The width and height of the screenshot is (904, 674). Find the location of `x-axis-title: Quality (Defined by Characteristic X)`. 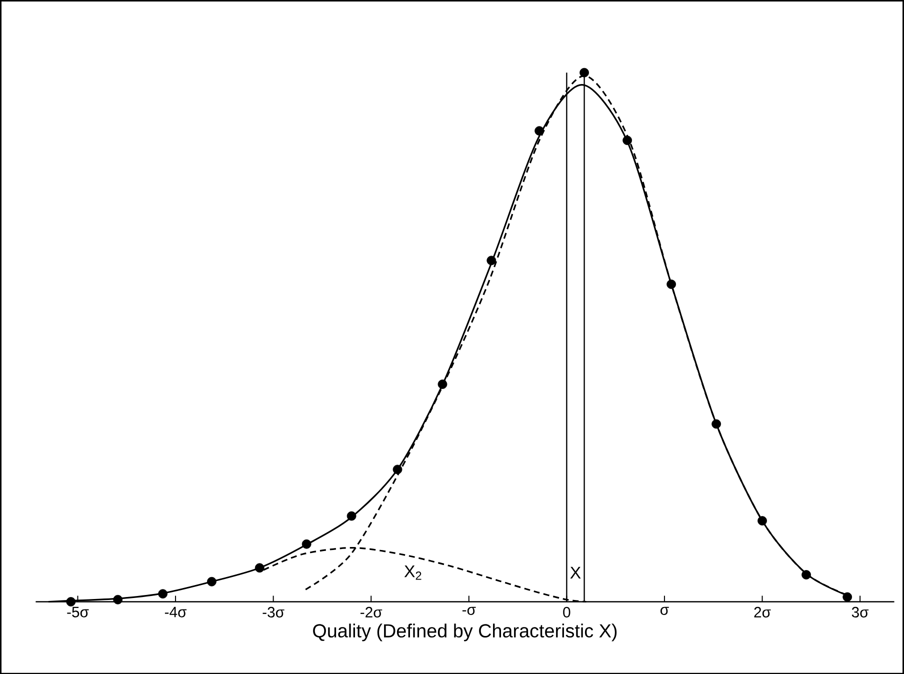

x-axis-title: Quality (Defined by Characteristic X) is located at coordinates (465, 632).